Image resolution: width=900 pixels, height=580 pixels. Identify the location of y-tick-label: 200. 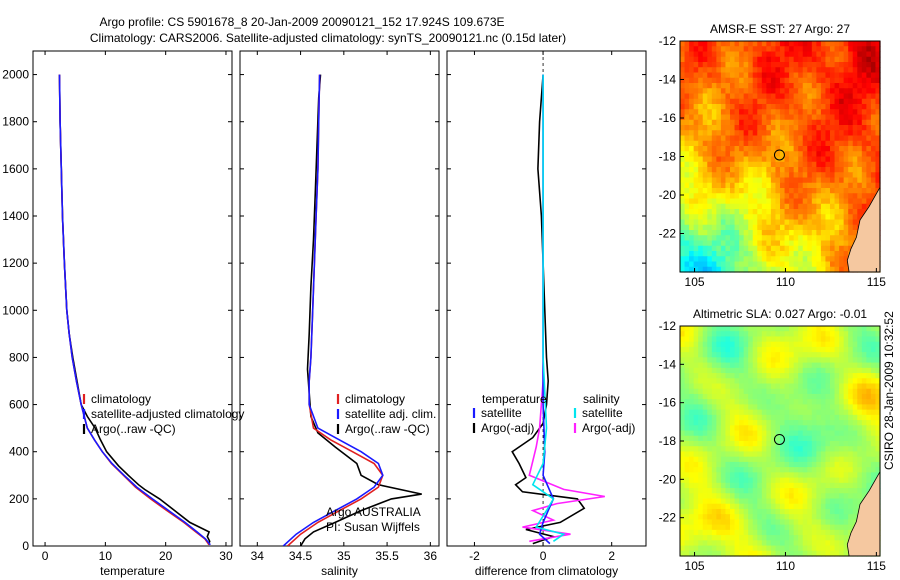
(19, 499).